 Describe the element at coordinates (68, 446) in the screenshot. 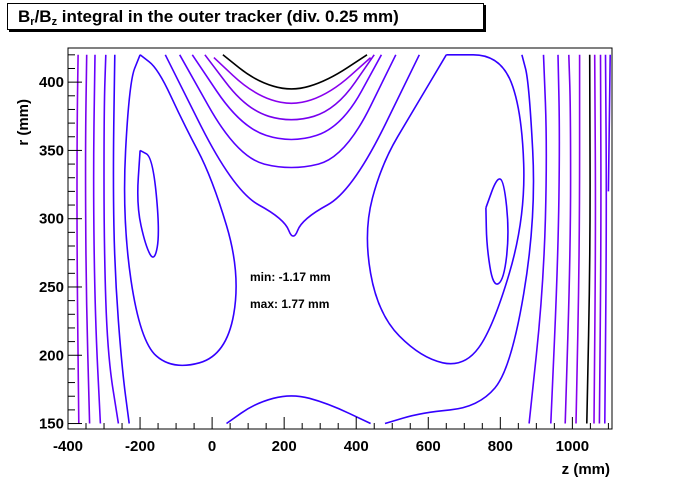

I see `x-tick-label: -400` at that location.